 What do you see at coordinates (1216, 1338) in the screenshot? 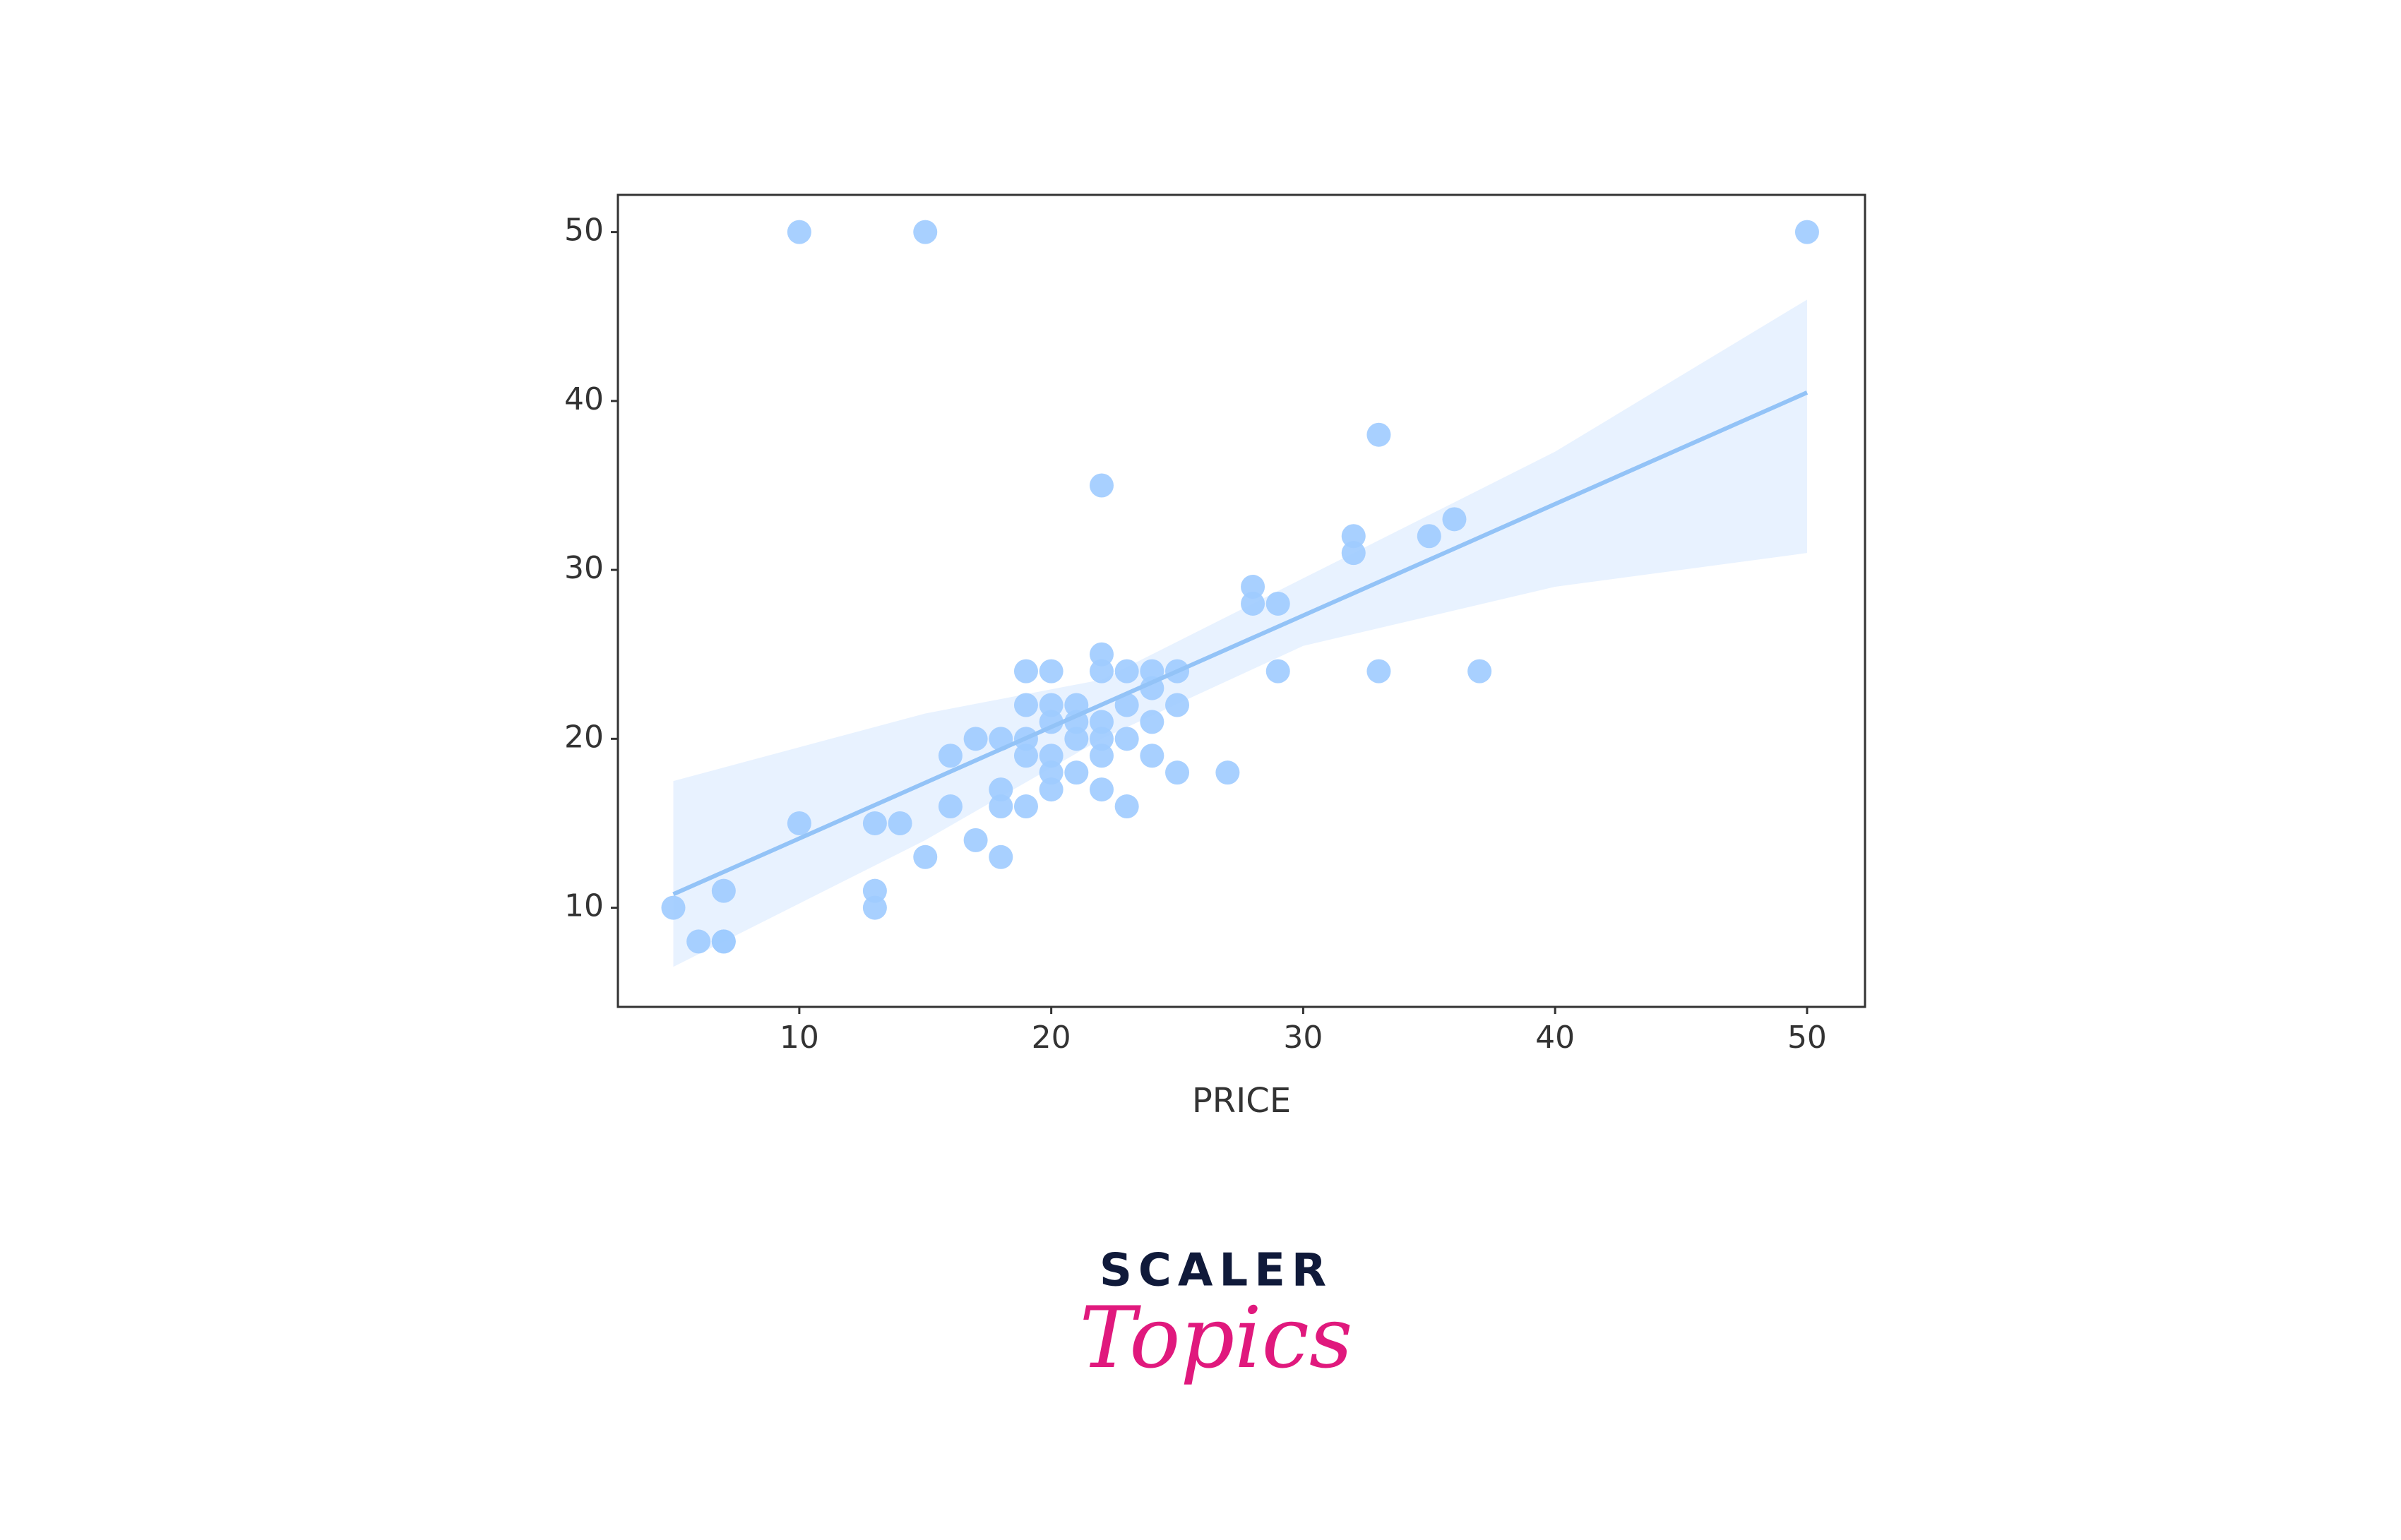
I see `logo-tagline: Topics` at bounding box center [1216, 1338].